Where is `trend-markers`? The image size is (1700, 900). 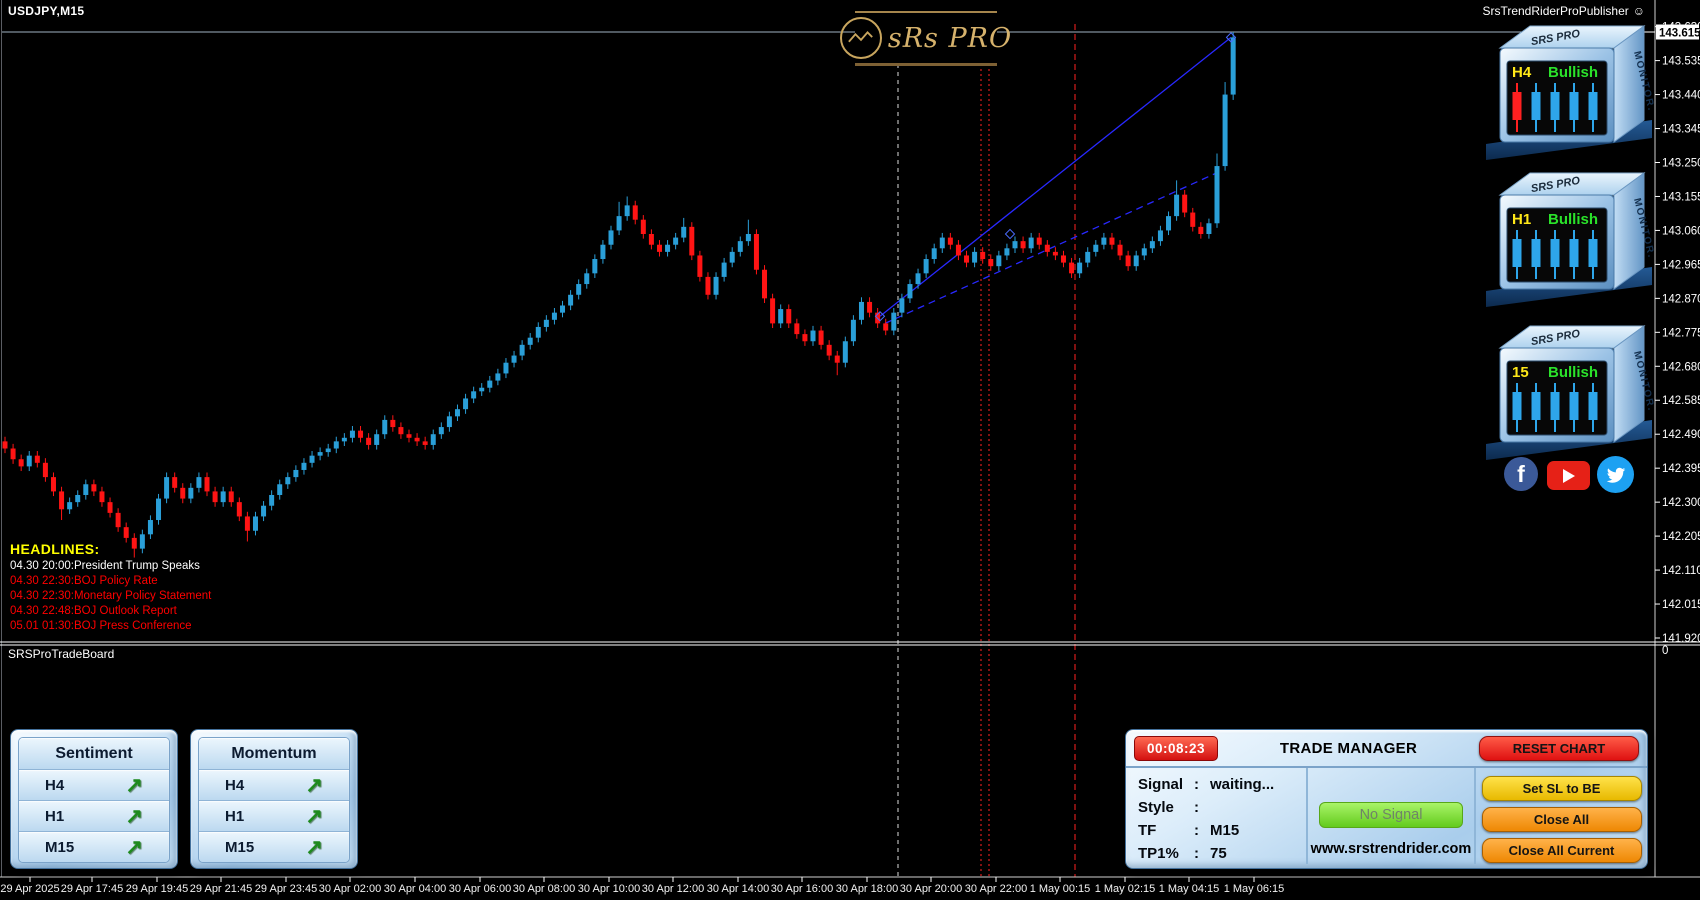 trend-markers is located at coordinates (1055, 177).